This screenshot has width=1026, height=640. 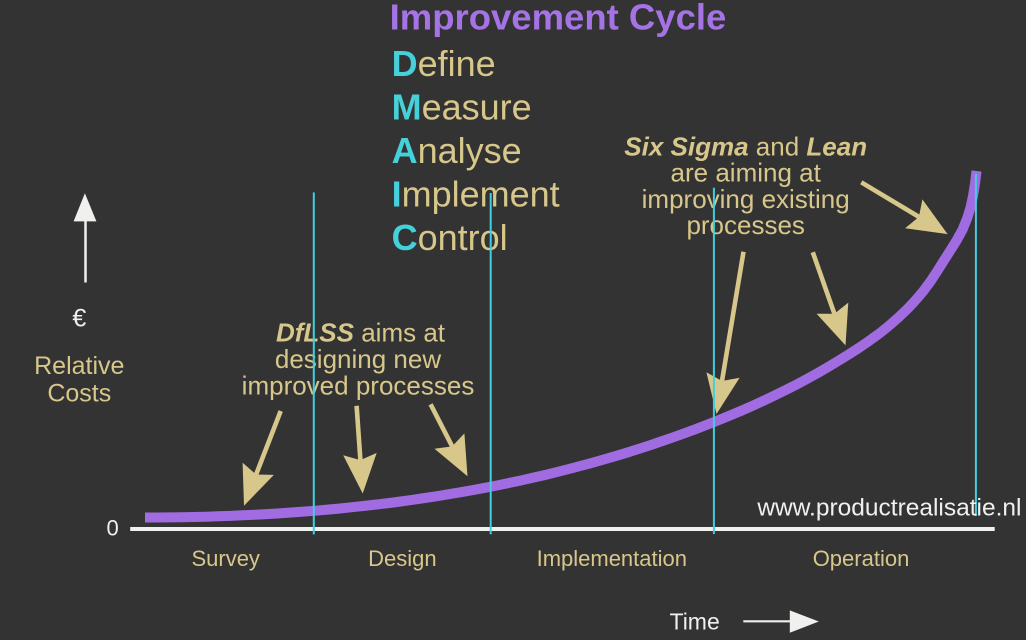 I want to click on svg-text: Time, so click(x=695, y=621).